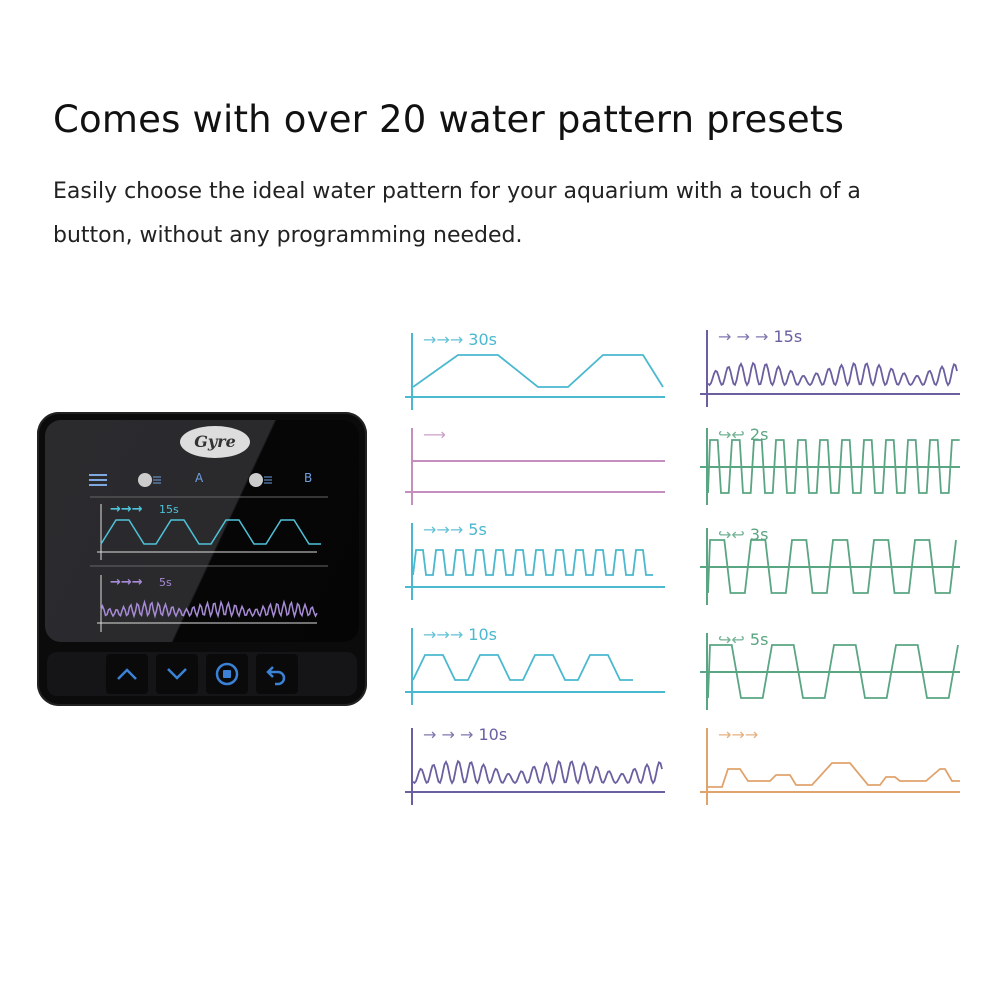 The height and width of the screenshot is (1000, 1000). I want to click on pattern-preset-7: ↪↩ 2s, so click(832, 467).